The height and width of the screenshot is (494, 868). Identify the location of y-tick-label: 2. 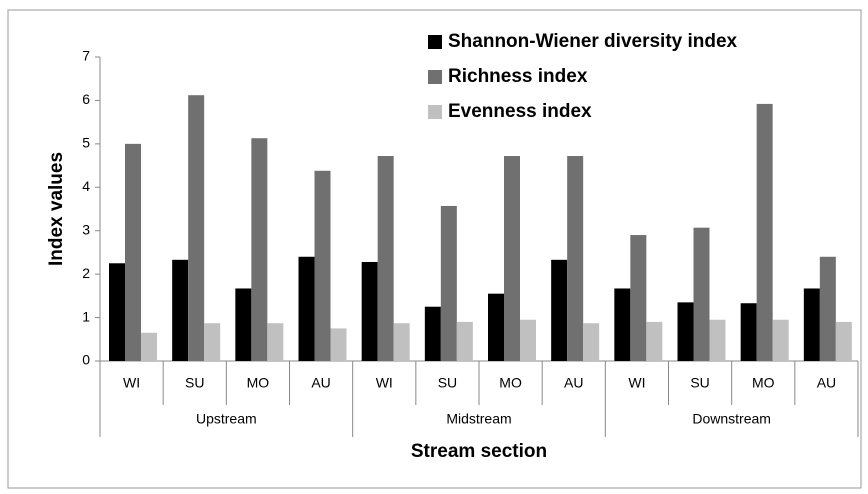
(86, 273).